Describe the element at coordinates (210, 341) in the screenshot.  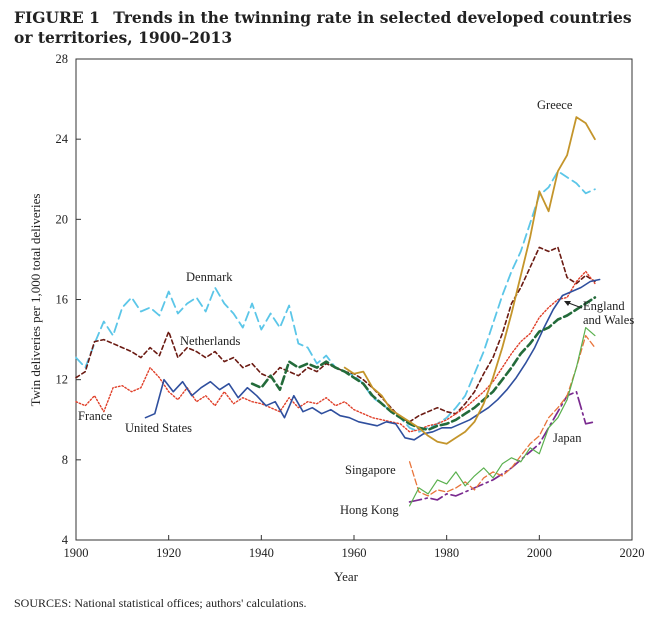
I see `series-label-netherlands: Netherlands` at that location.